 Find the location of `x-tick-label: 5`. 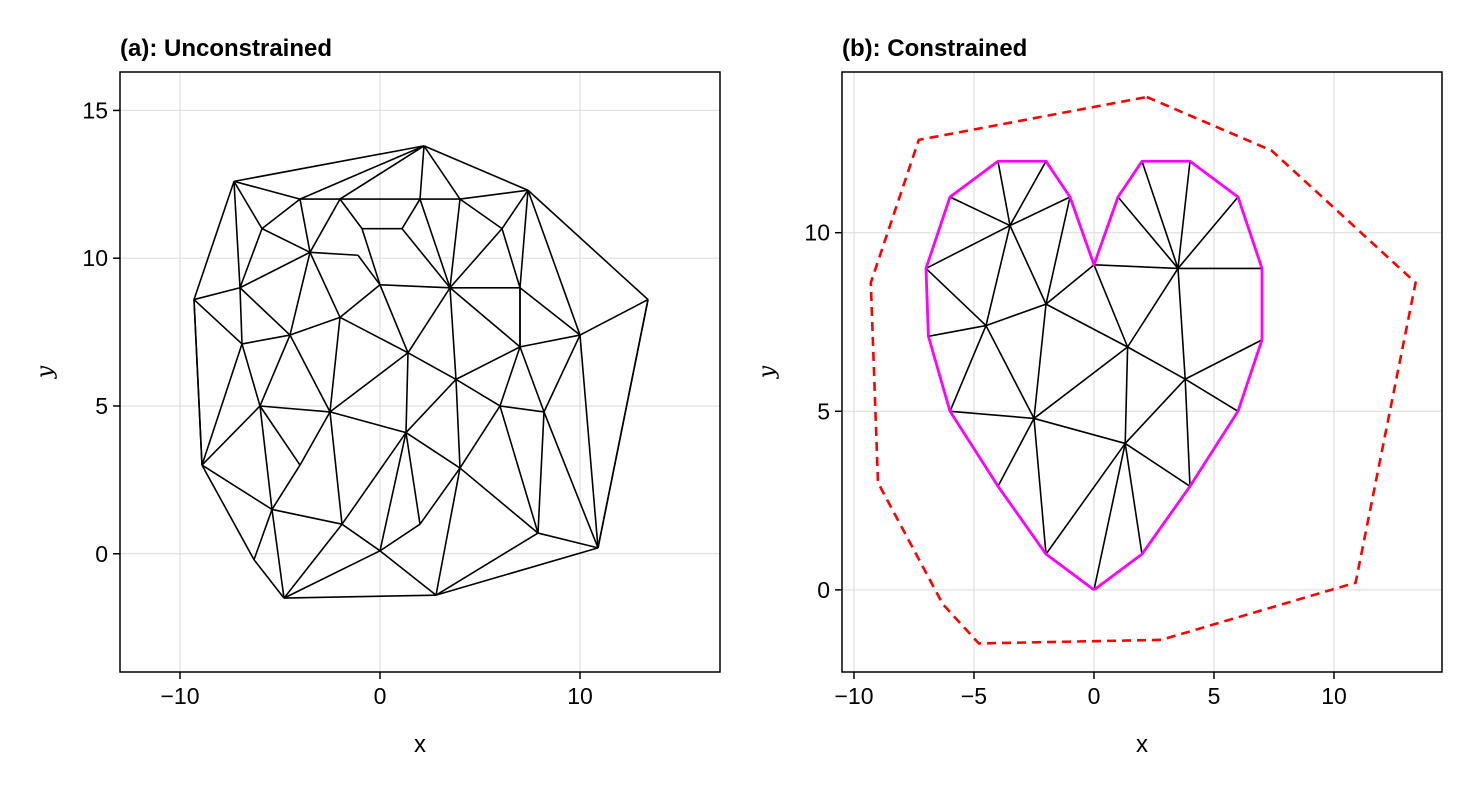

x-tick-label: 5 is located at coordinates (1214, 696).